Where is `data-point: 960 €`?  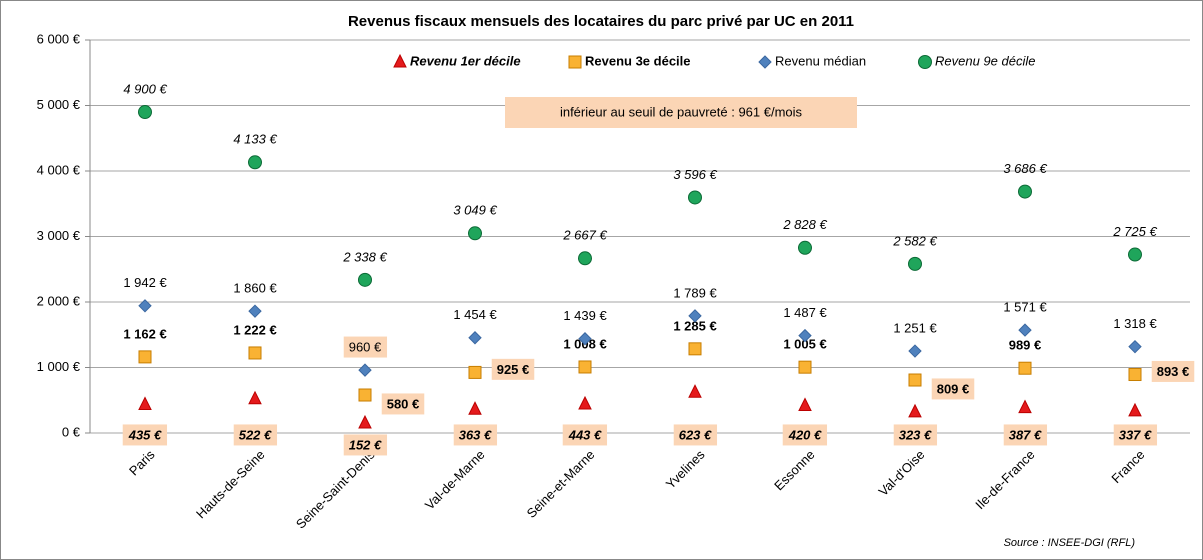
data-point: 960 € is located at coordinates (365, 356).